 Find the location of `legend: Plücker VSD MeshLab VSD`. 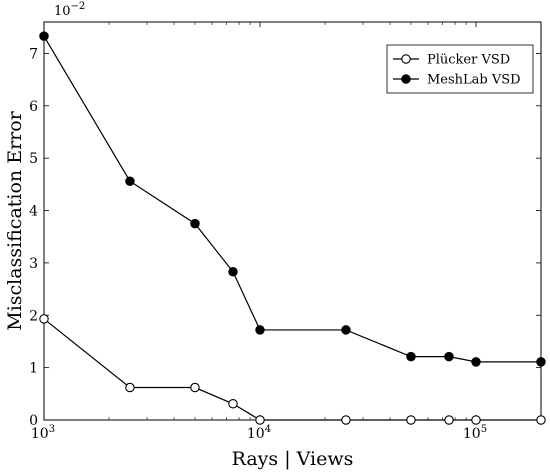

legend: Plücker VSD MeshLab VSD is located at coordinates (460, 69).